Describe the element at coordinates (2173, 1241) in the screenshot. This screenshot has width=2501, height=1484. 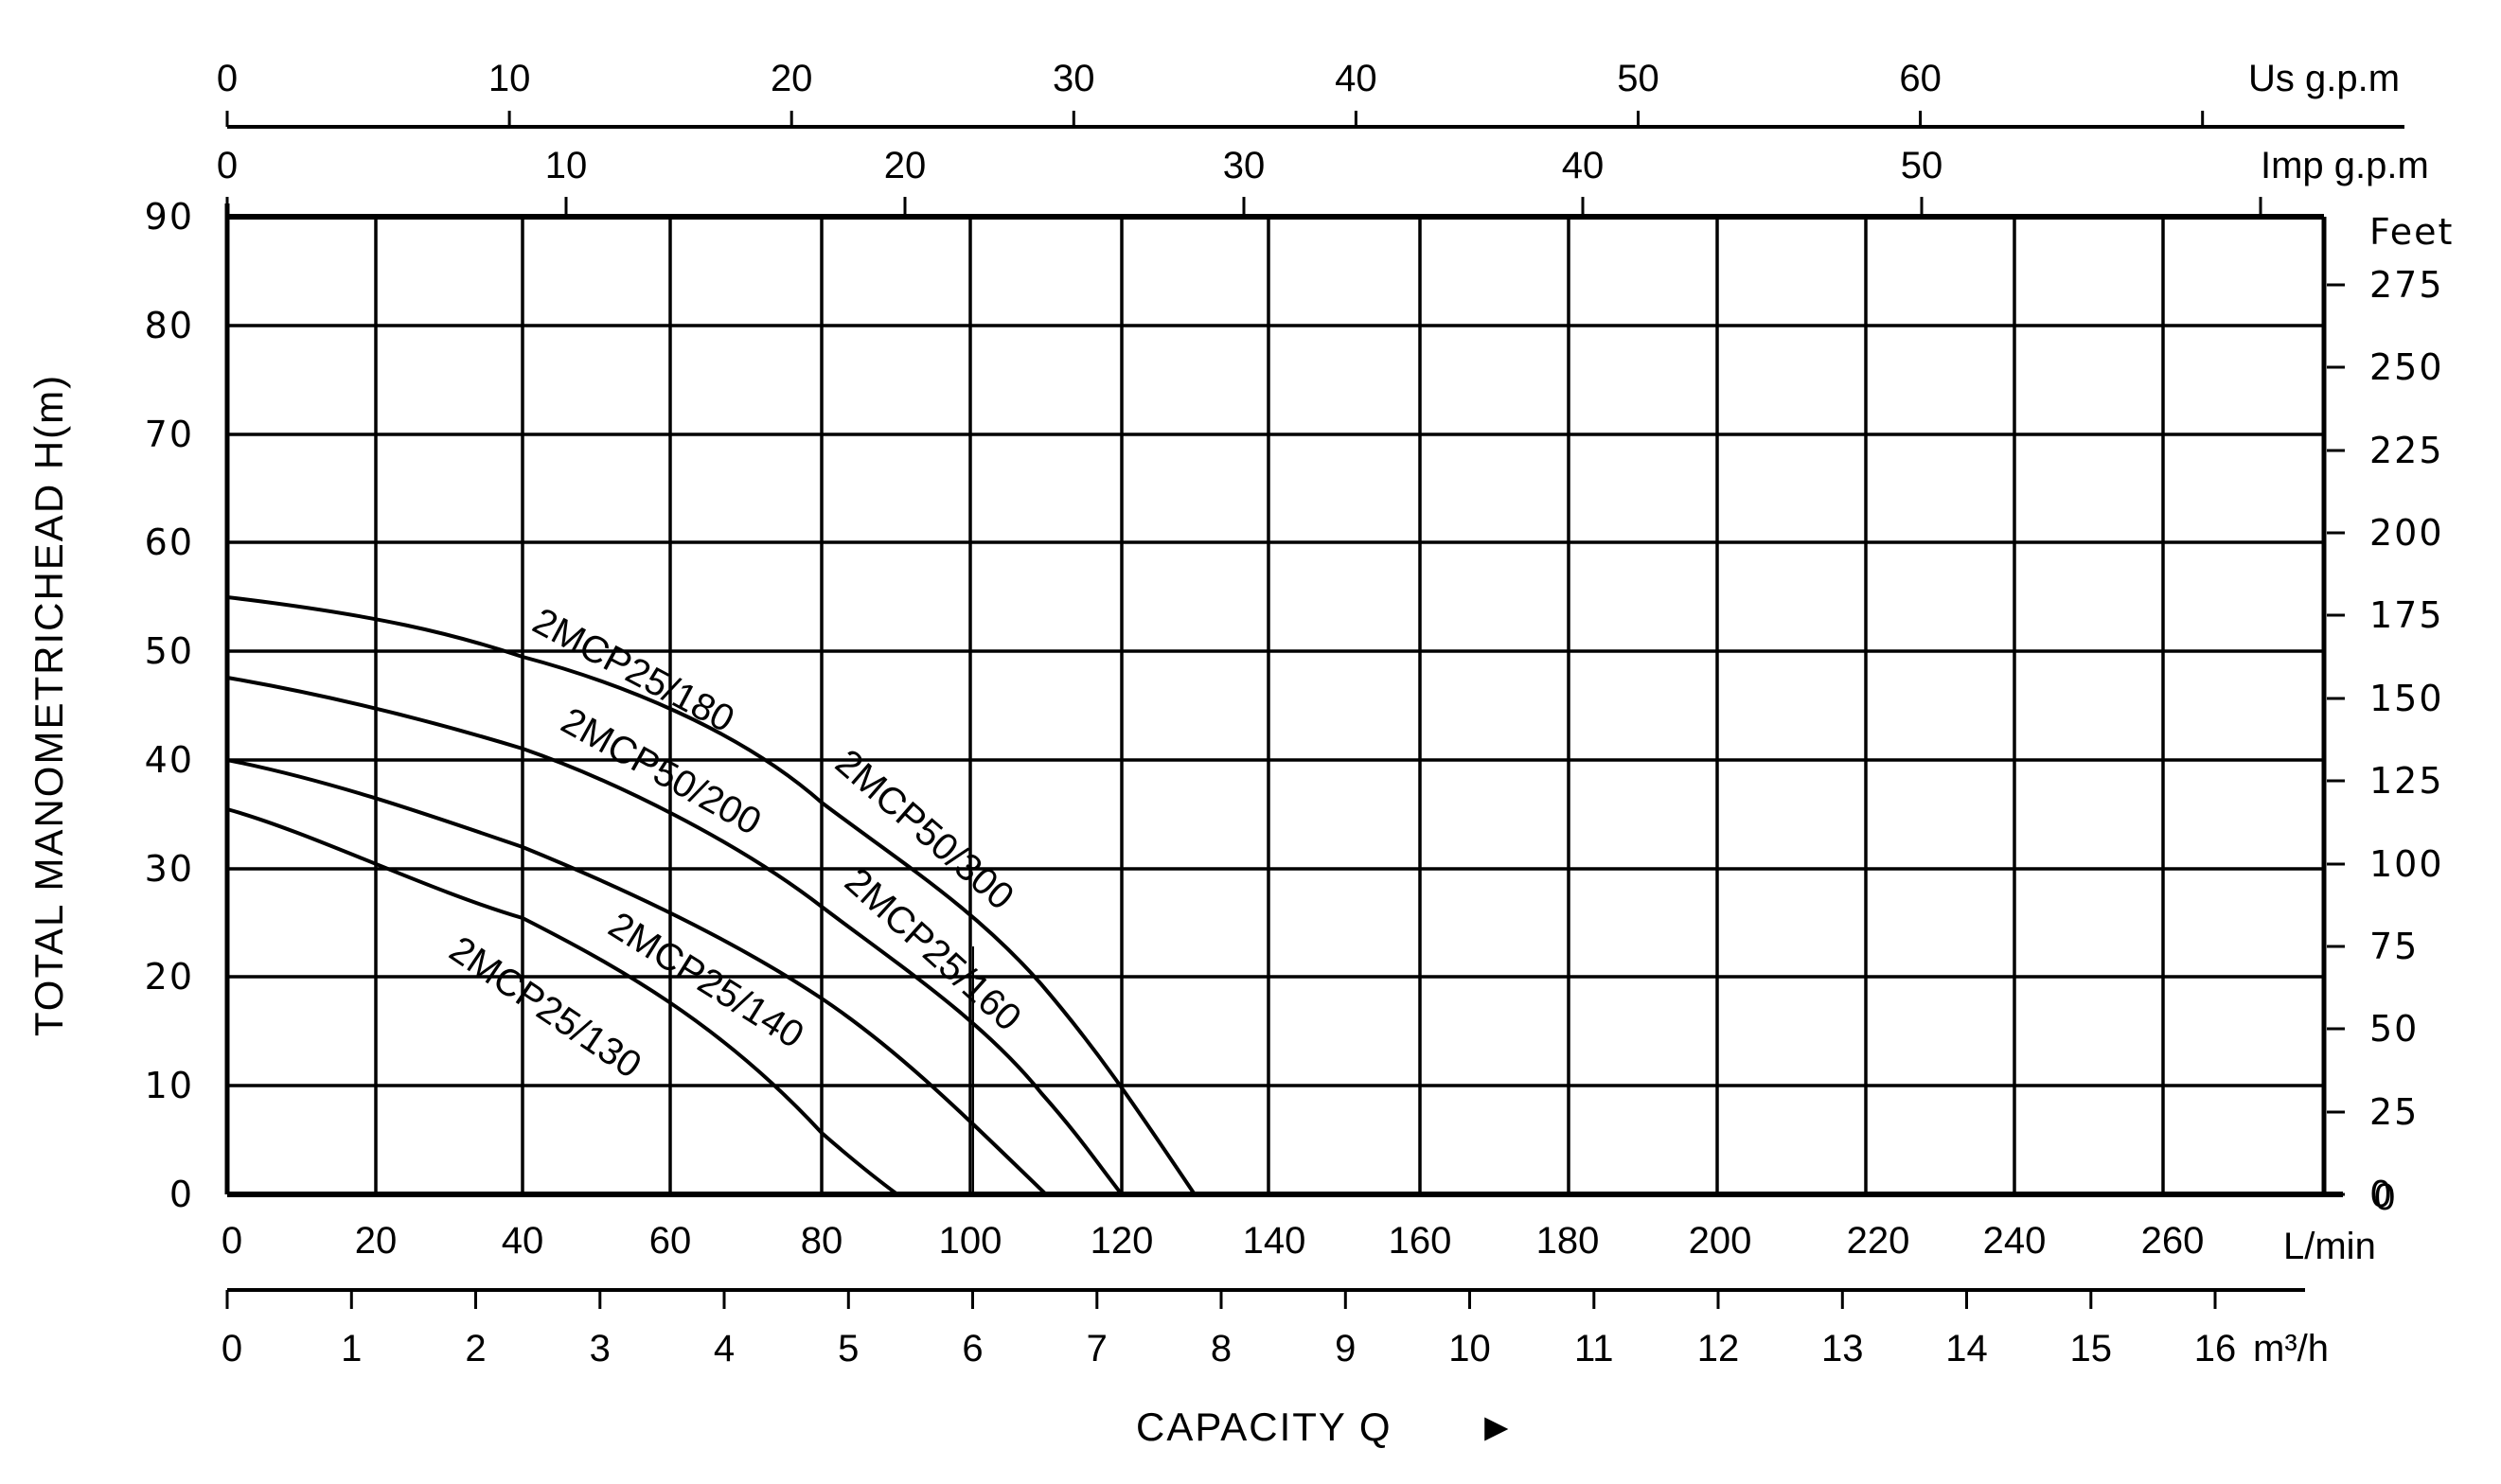
I see `lpm-tick: 260` at that location.